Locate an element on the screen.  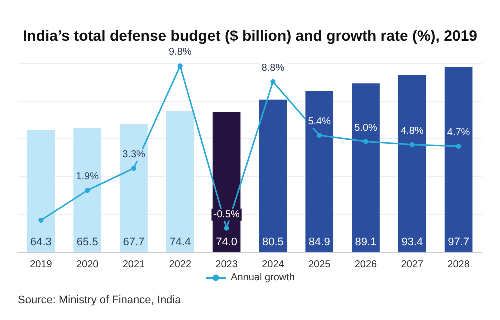
data-label: 93.4 is located at coordinates (413, 242).